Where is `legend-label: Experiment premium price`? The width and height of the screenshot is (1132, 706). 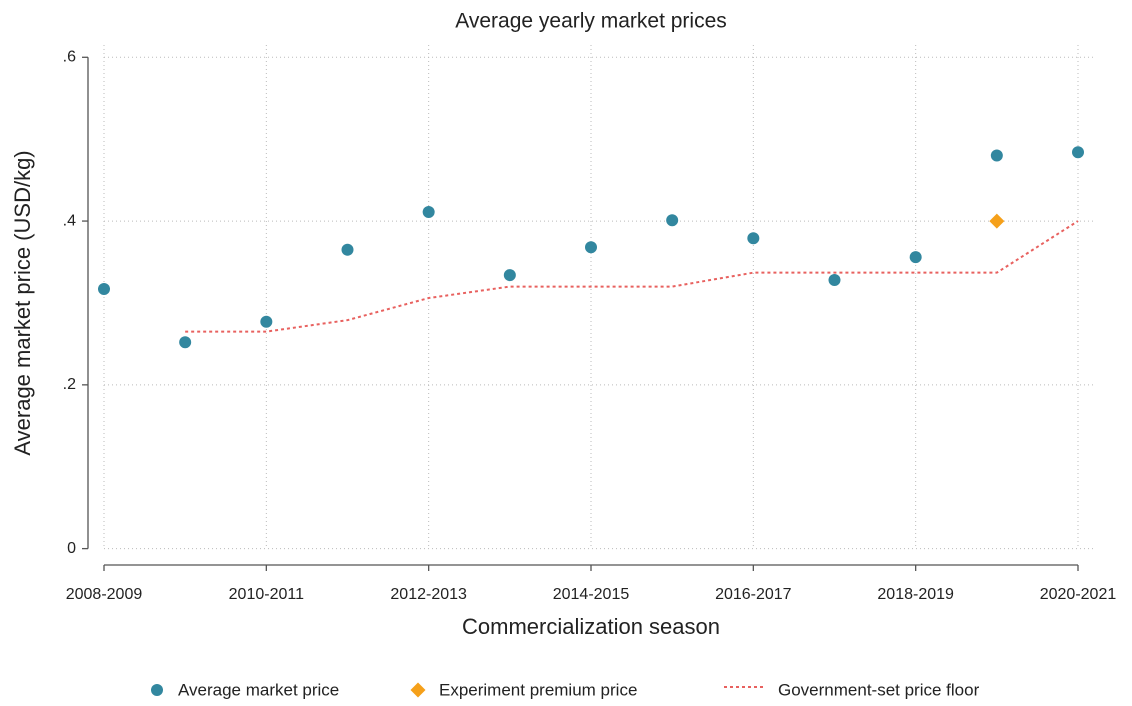
legend-label: Experiment premium price is located at coordinates (538, 689).